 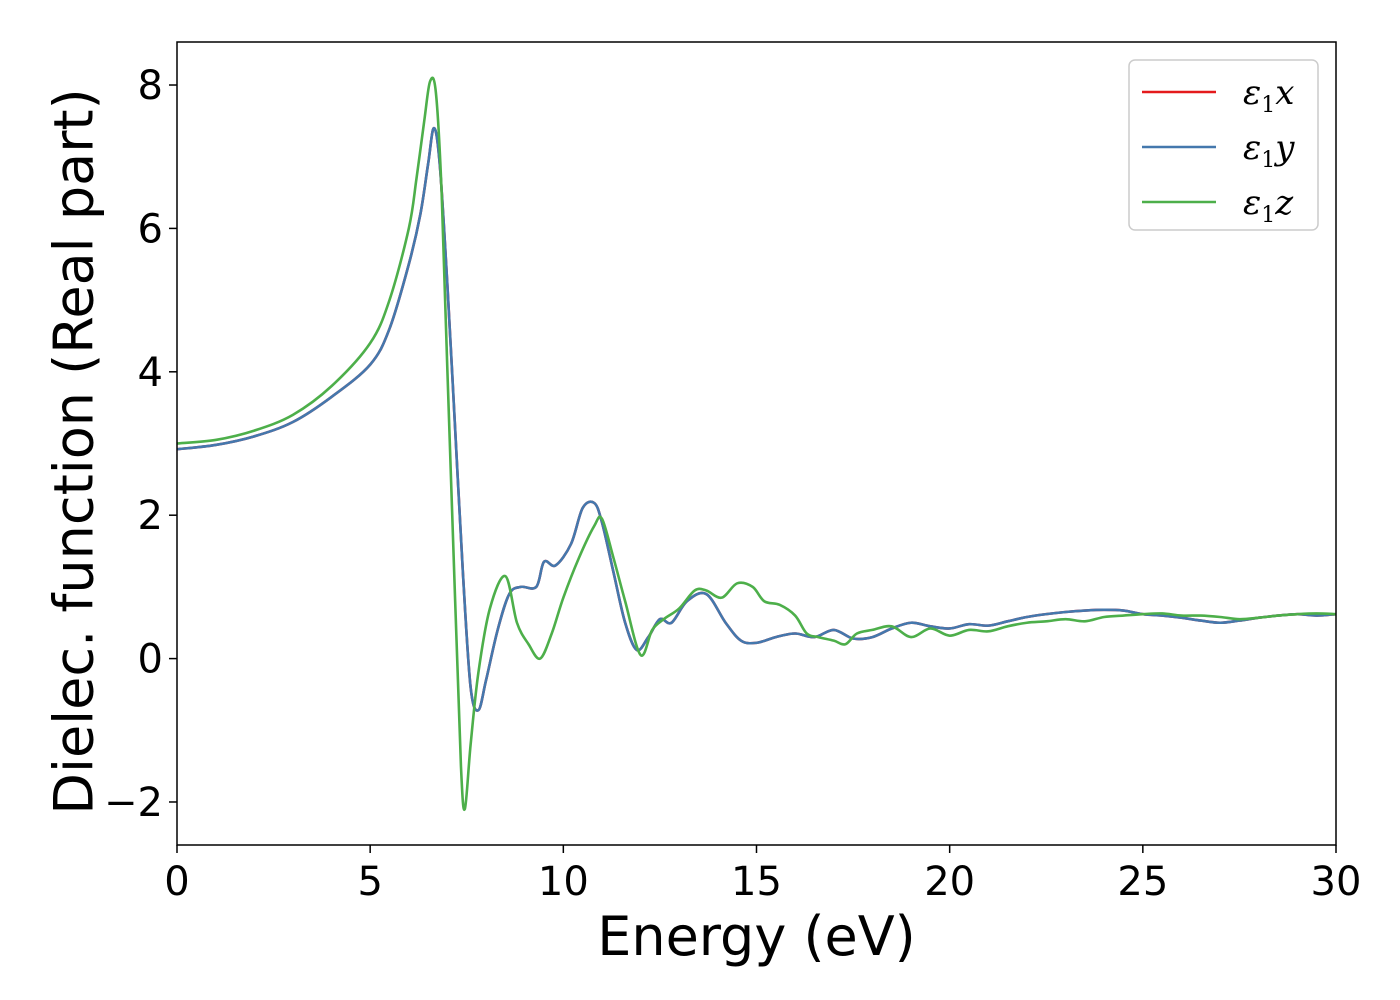 I want to click on y-tick-label: 8, so click(x=150, y=86).